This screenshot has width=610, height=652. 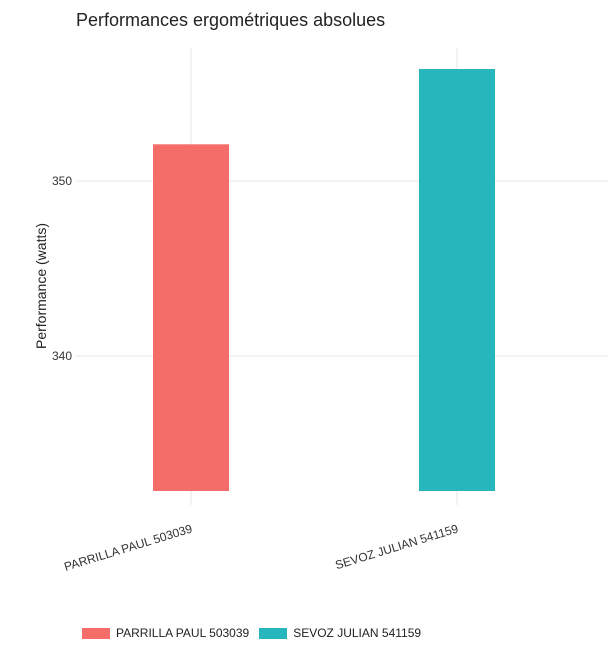 I want to click on legend: PARRILLA PAUL 503039 SEVOZ JULIAN 541159, so click(x=256, y=633).